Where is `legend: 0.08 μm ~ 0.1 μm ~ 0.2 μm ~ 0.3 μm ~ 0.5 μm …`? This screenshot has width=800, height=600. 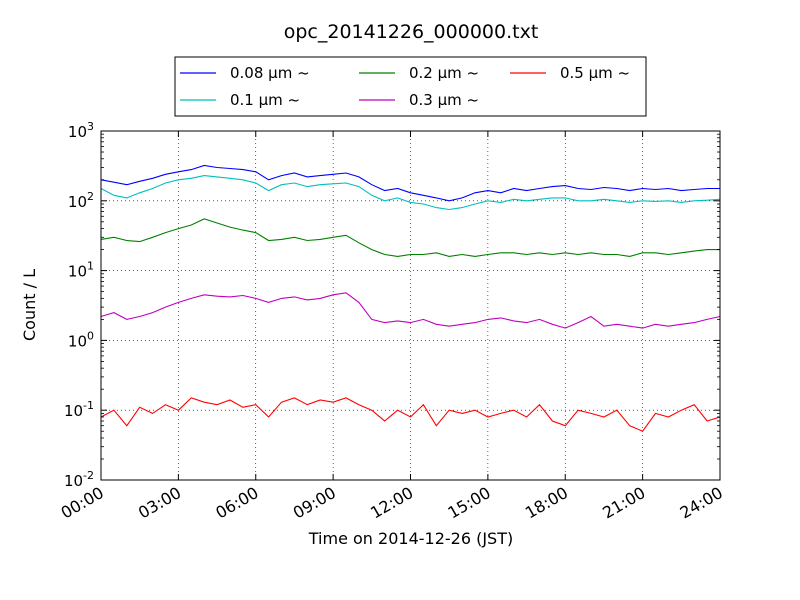 legend: 0.08 μm ~ 0.1 μm ~ 0.2 μm ~ 0.3 μm ~ 0.5 μm … is located at coordinates (410, 86).